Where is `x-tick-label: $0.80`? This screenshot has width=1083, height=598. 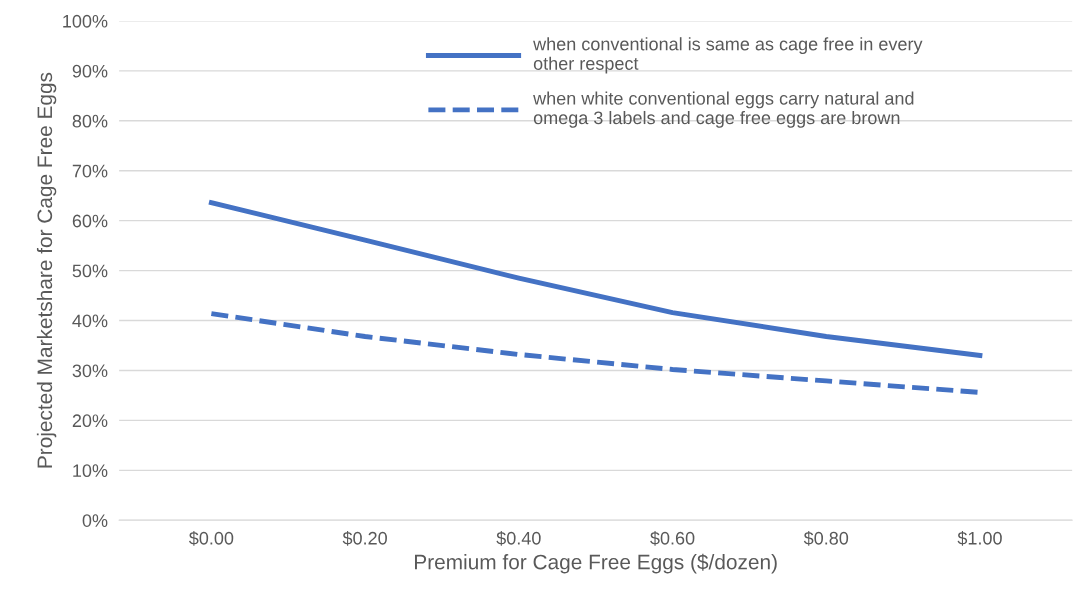 x-tick-label: $0.80 is located at coordinates (826, 538).